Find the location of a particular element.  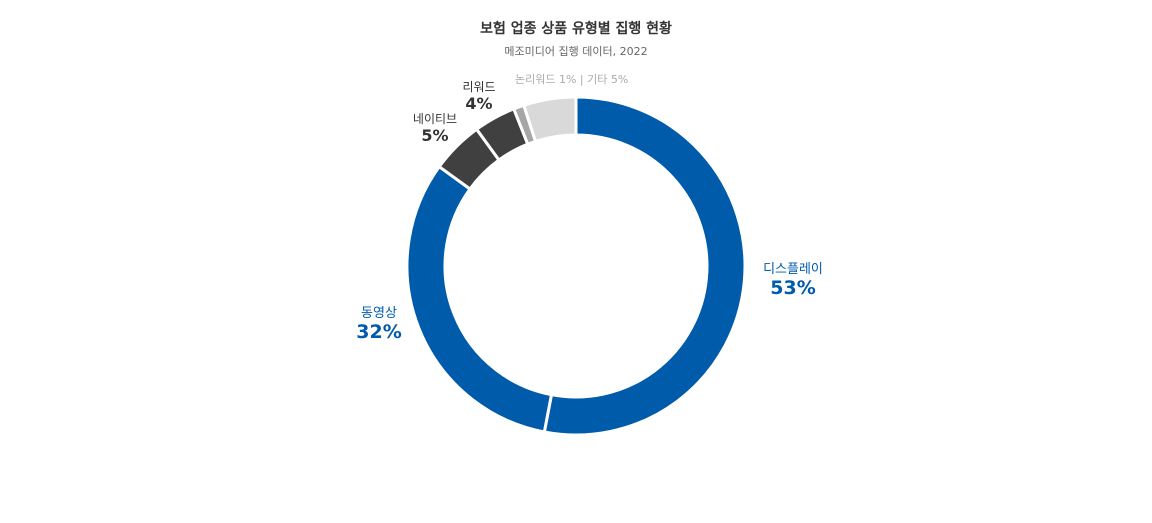

label-native: 네이티브 5% is located at coordinates (435, 127).